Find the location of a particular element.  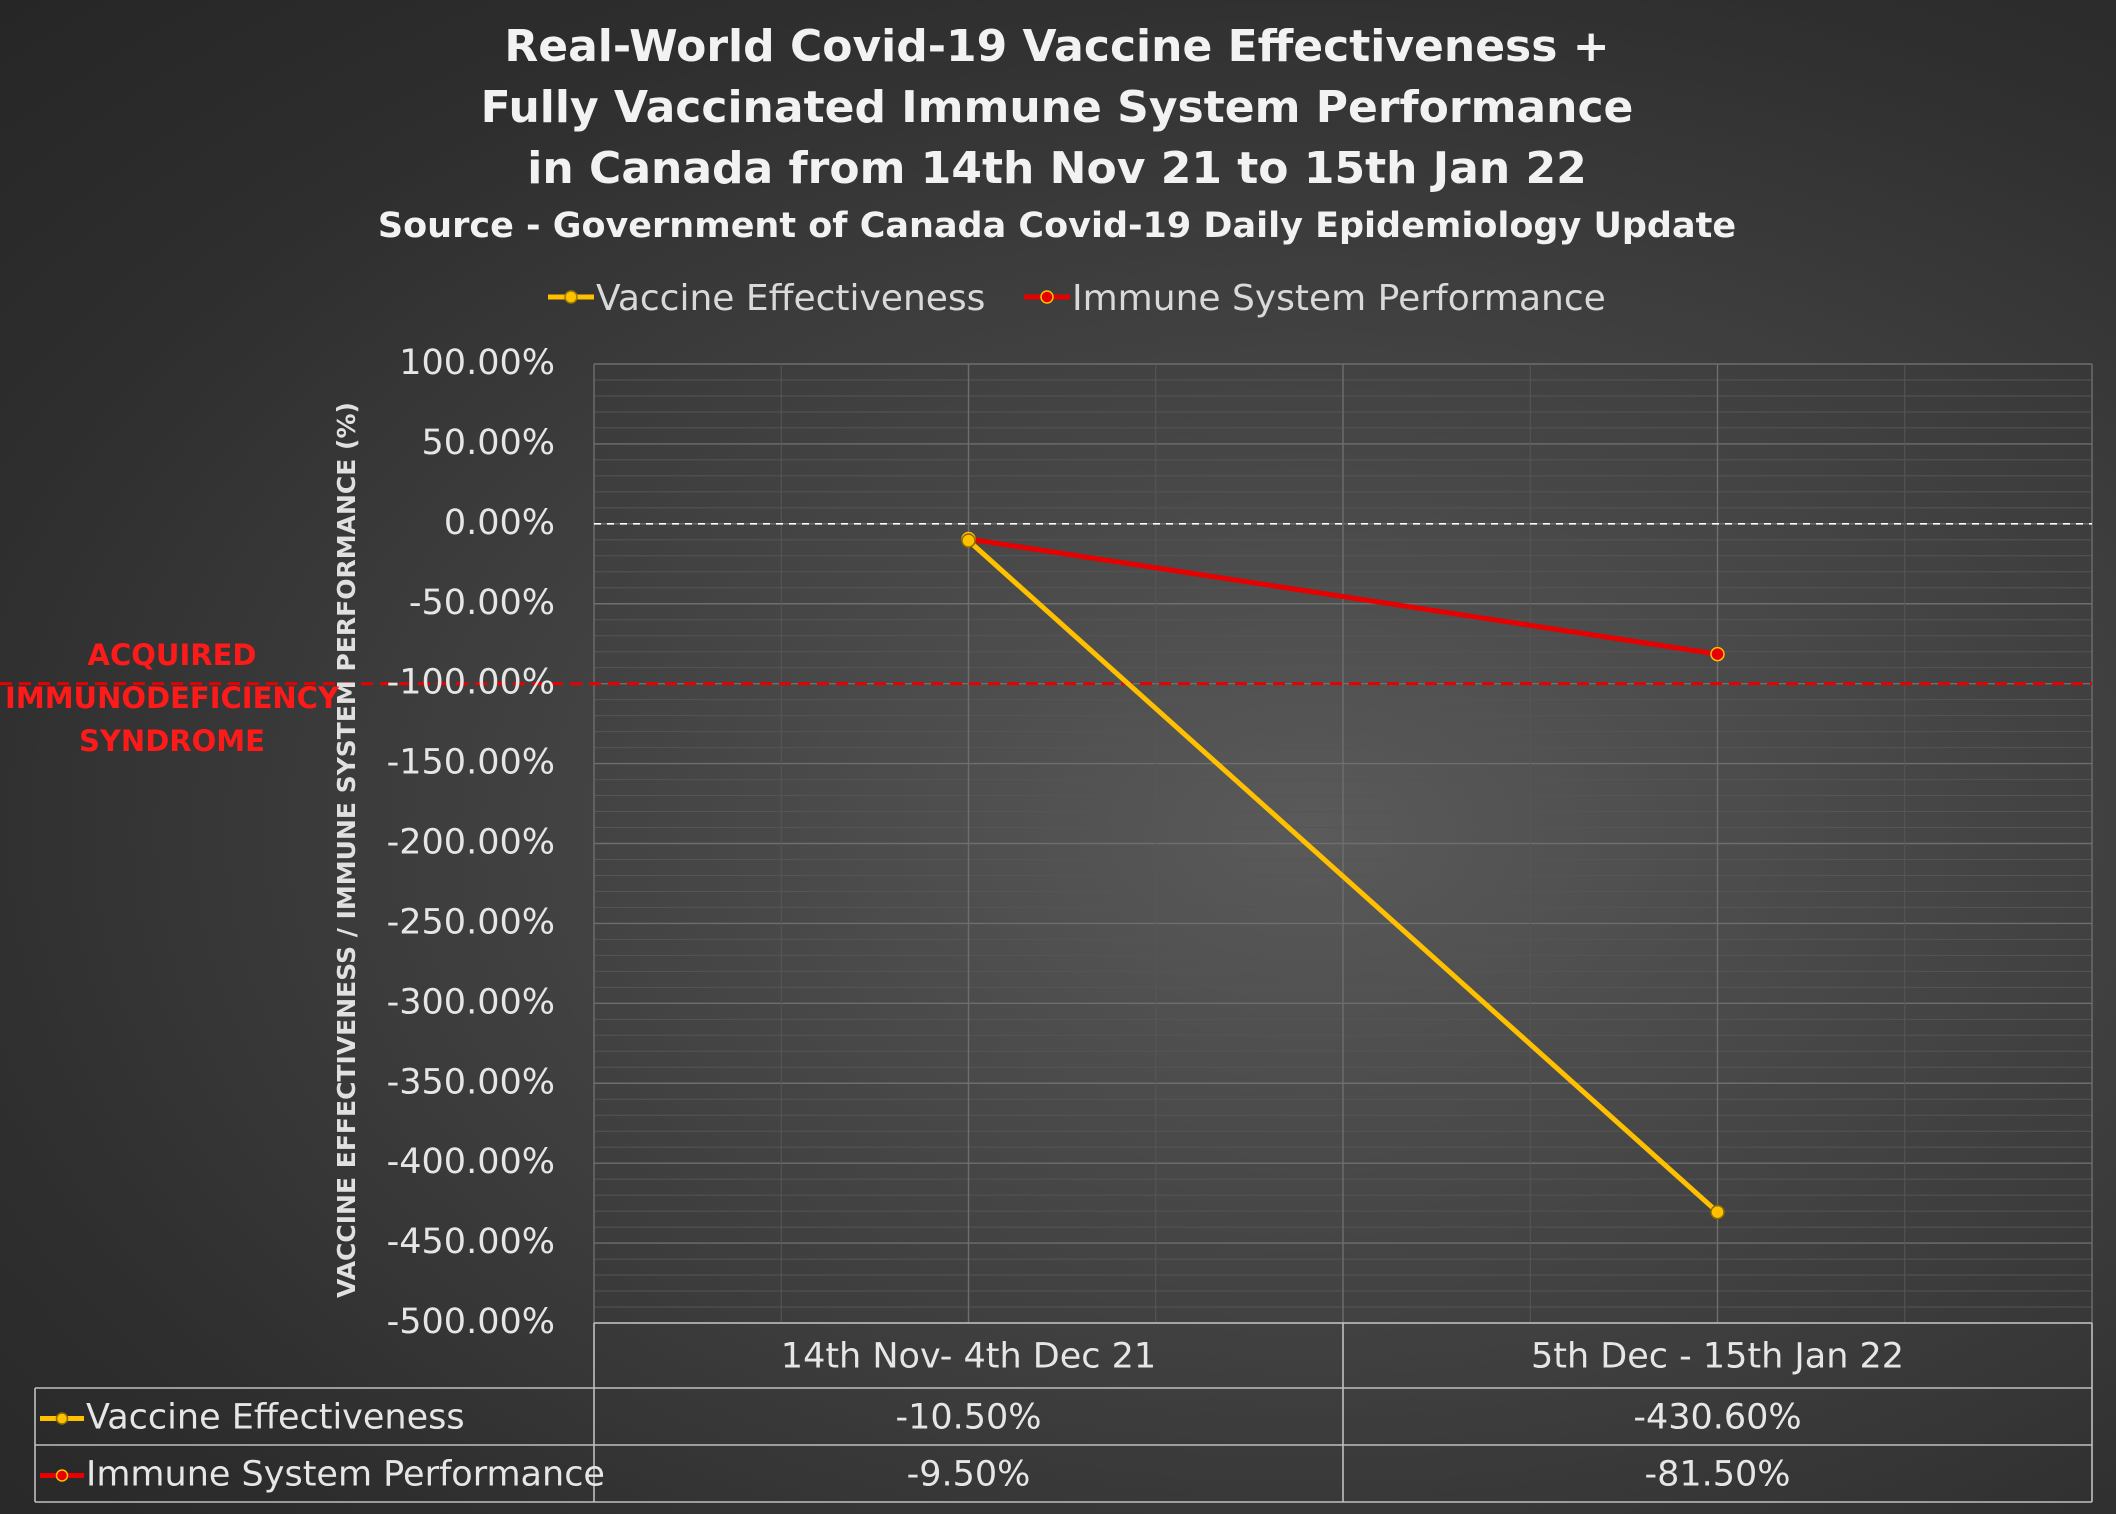

y-tick-label: -200.00% is located at coordinates (471, 843).